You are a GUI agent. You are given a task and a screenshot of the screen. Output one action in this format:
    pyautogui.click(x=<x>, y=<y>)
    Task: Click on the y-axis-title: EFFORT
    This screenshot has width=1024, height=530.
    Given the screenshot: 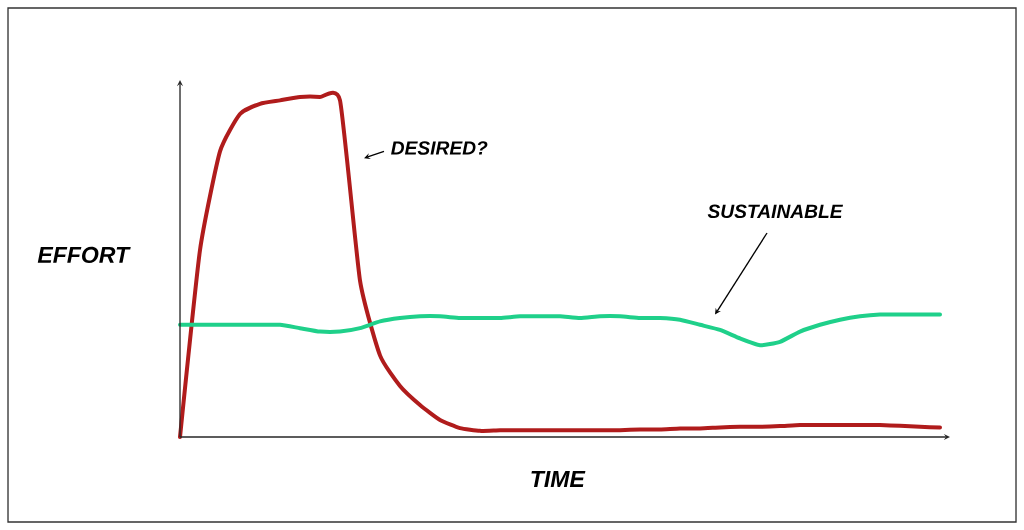 What is the action you would take?
    pyautogui.click(x=84, y=255)
    